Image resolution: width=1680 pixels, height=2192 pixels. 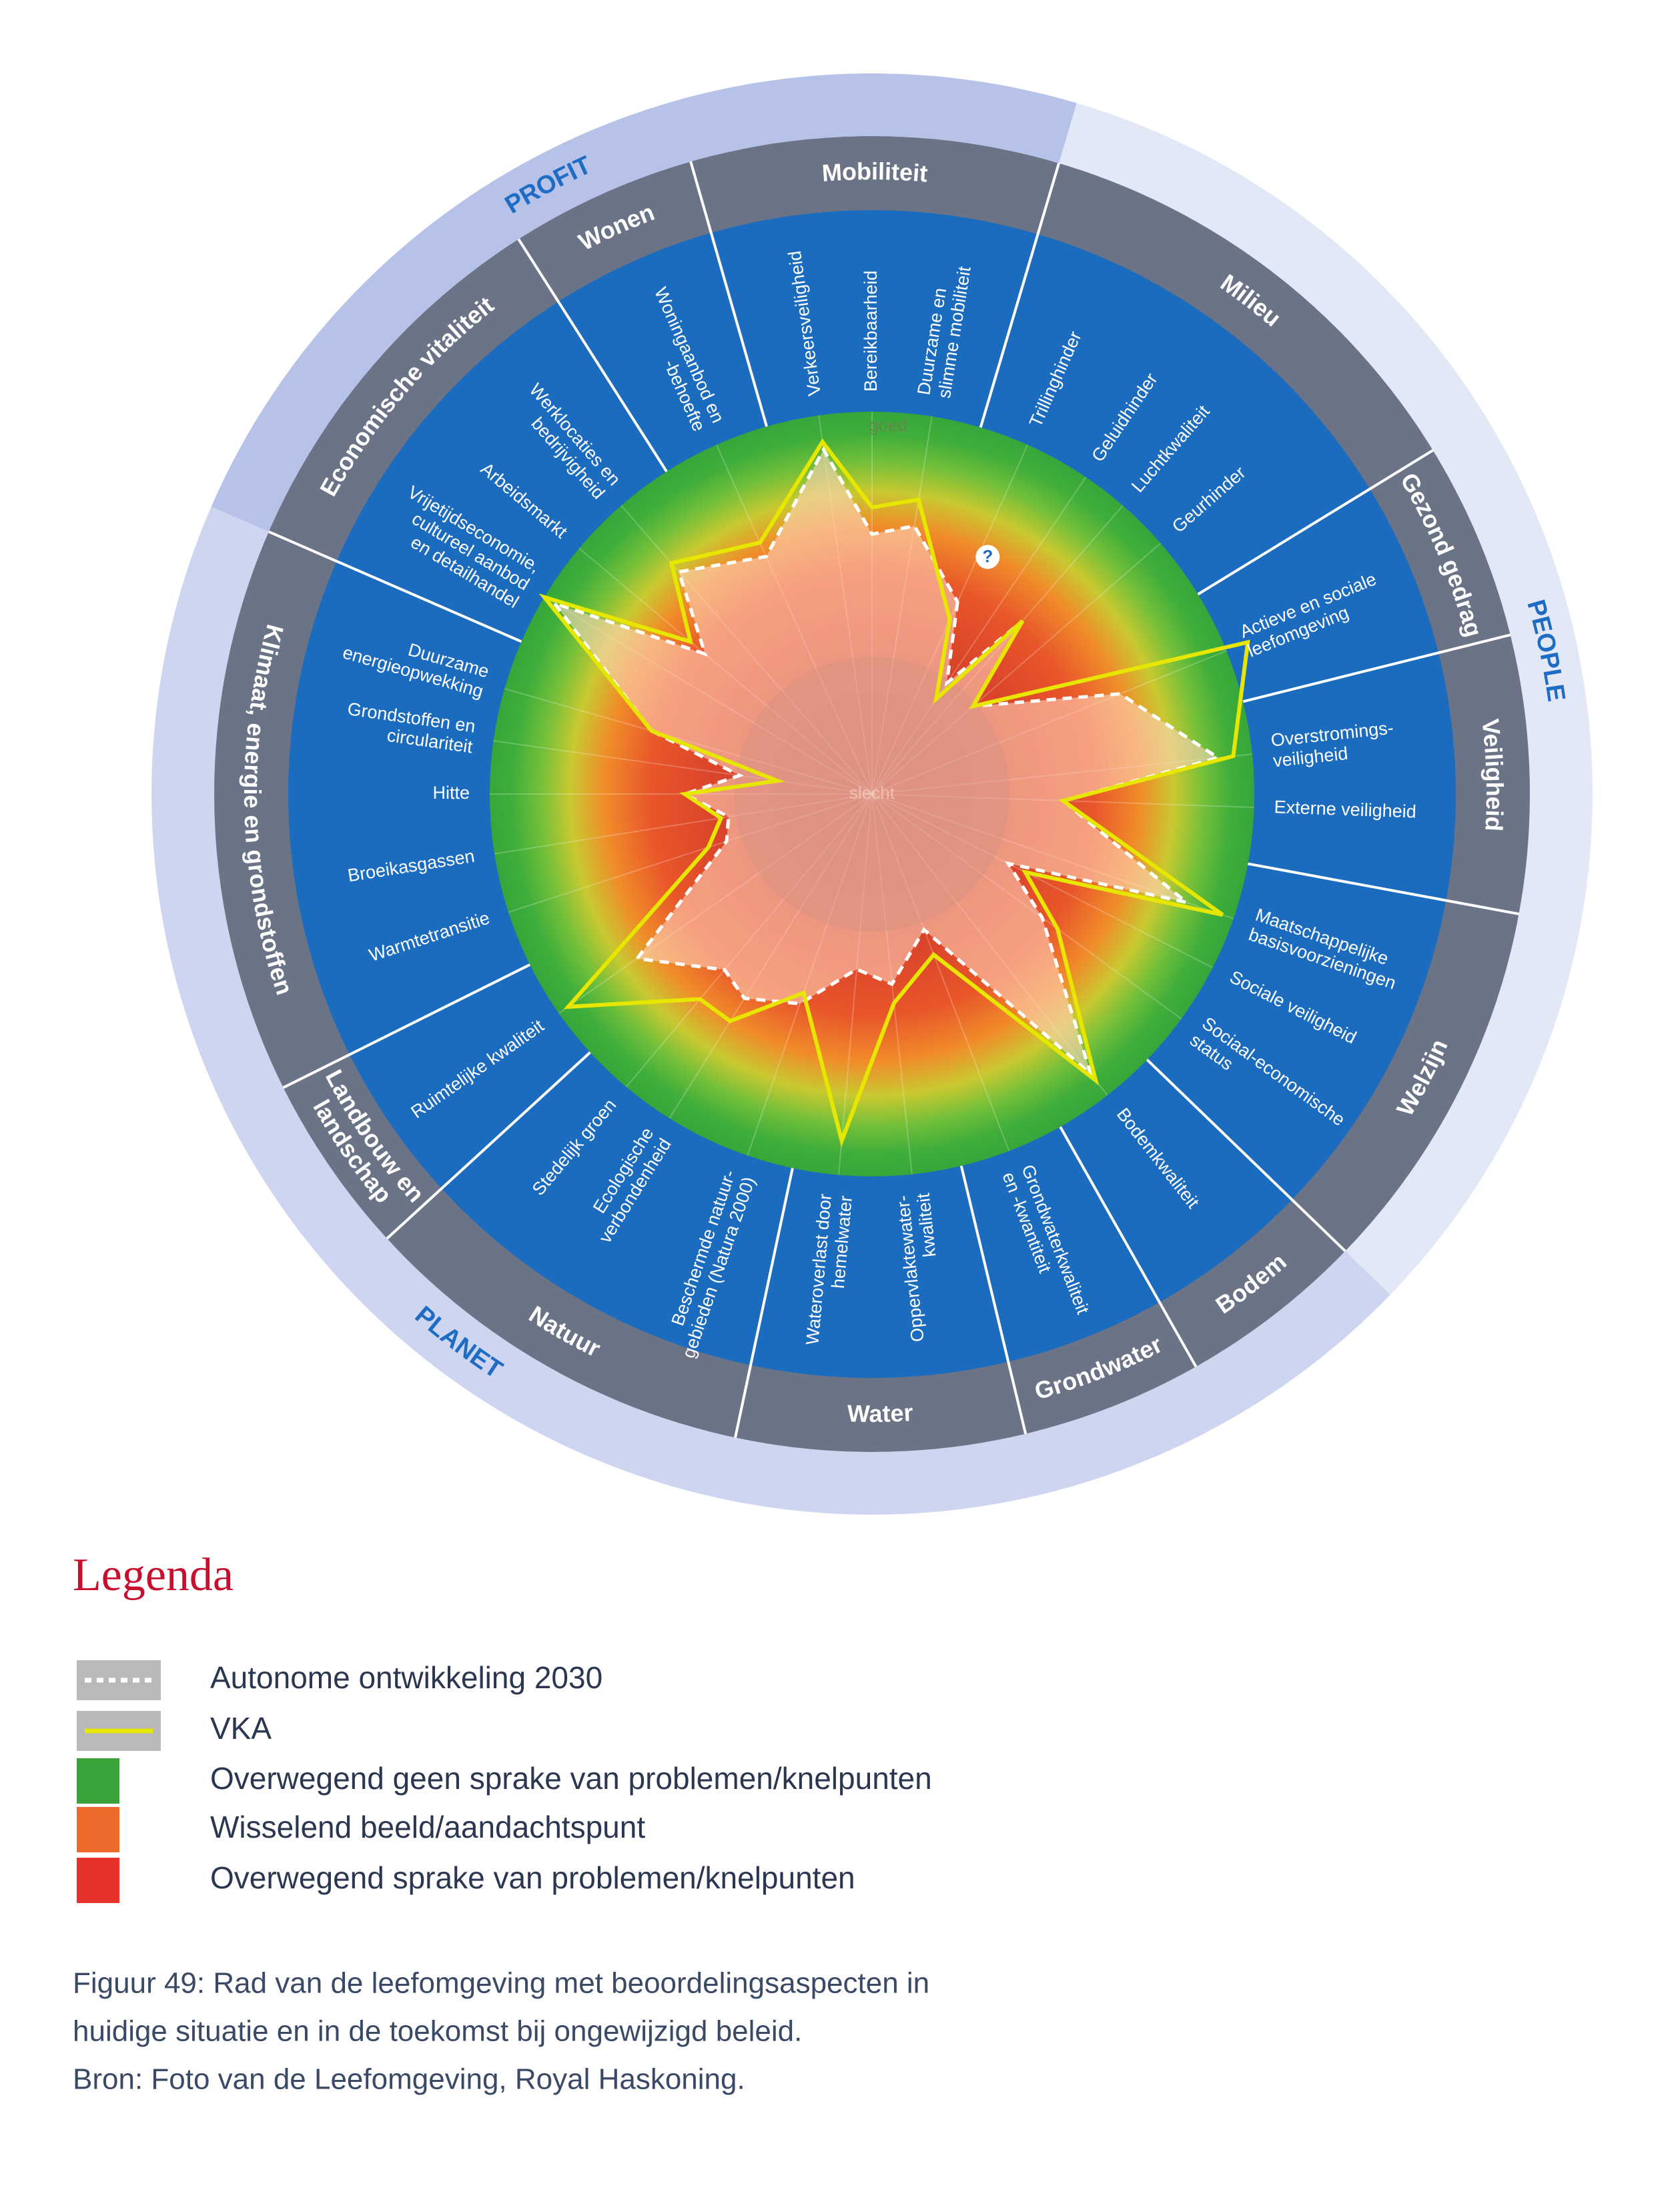 I want to click on aspect-label: Externe veiligheid, so click(x=1345, y=809).